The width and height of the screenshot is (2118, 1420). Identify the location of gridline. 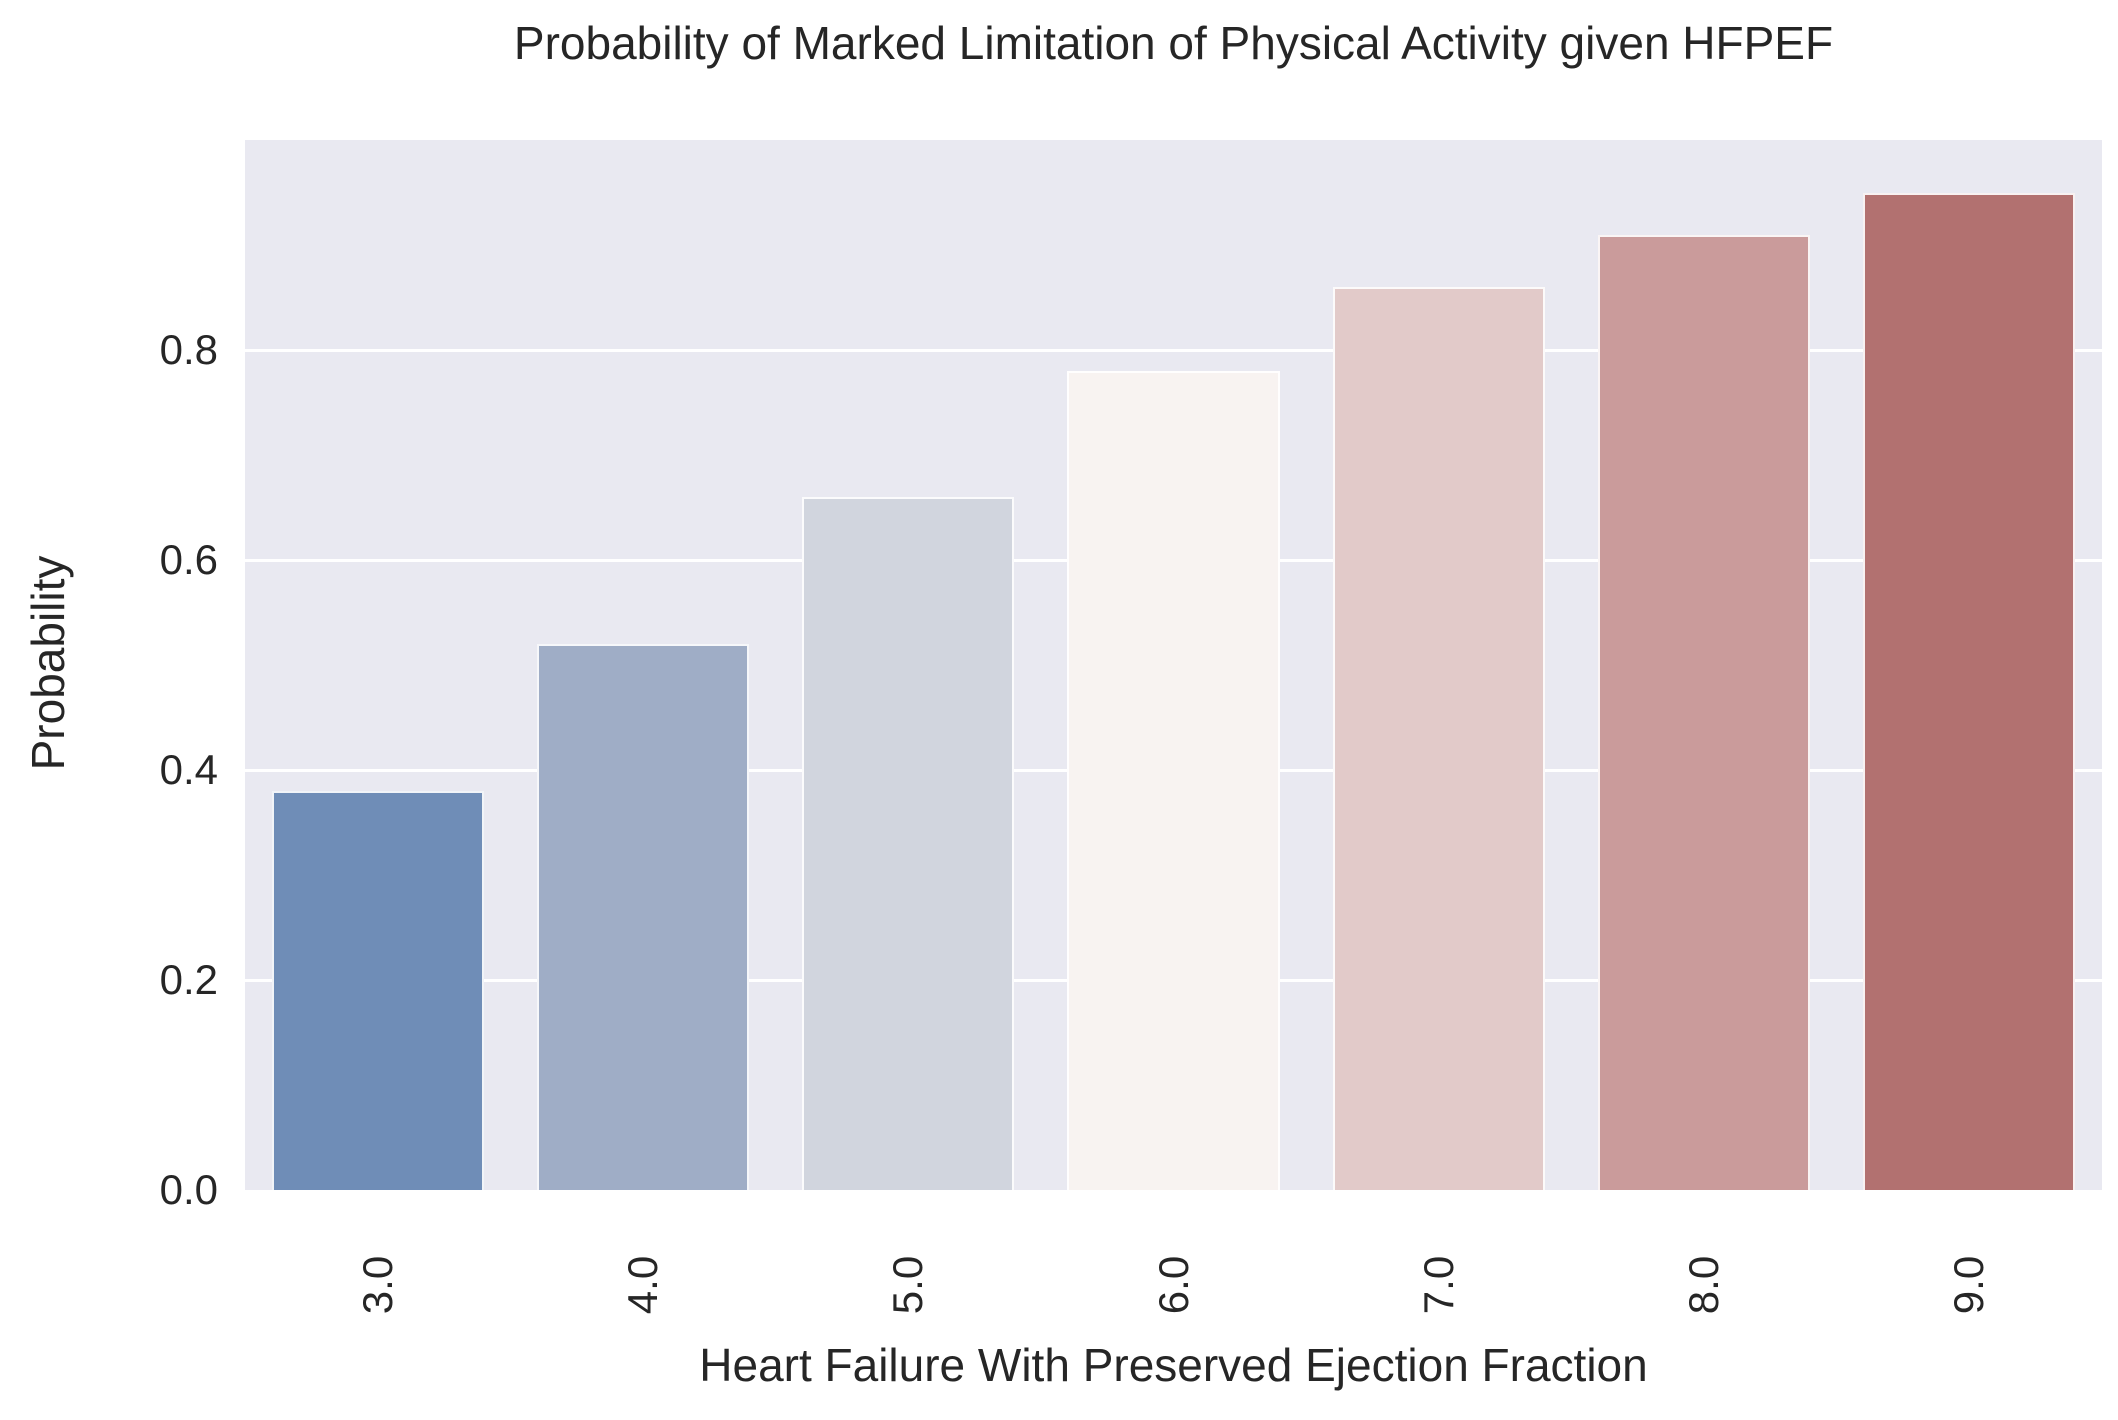
(1173, 350).